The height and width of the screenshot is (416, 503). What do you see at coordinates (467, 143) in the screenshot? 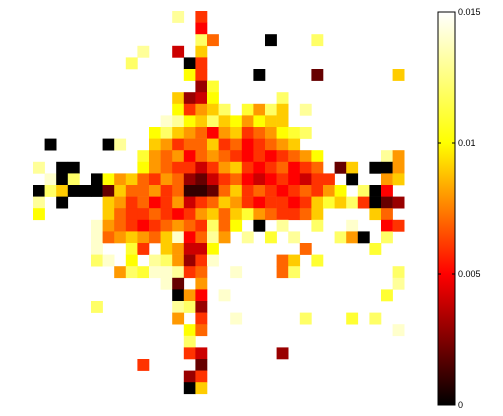
I see `colorbar-tick-label: 0.01` at bounding box center [467, 143].